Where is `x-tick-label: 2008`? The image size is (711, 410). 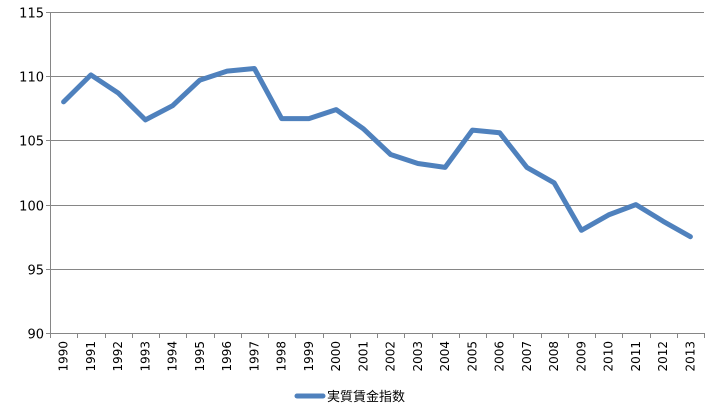 x-tick-label: 2008 is located at coordinates (554, 356).